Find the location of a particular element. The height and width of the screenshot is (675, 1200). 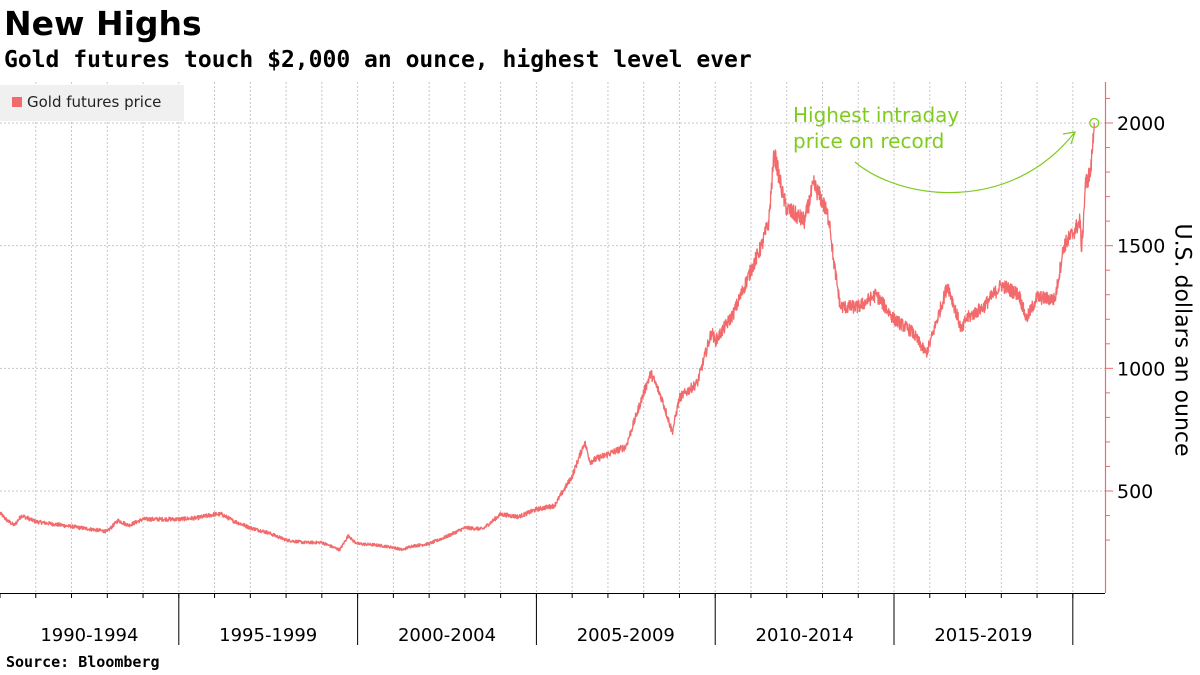

record-high-annotation: Highest intraday price on record is located at coordinates (876, 128).